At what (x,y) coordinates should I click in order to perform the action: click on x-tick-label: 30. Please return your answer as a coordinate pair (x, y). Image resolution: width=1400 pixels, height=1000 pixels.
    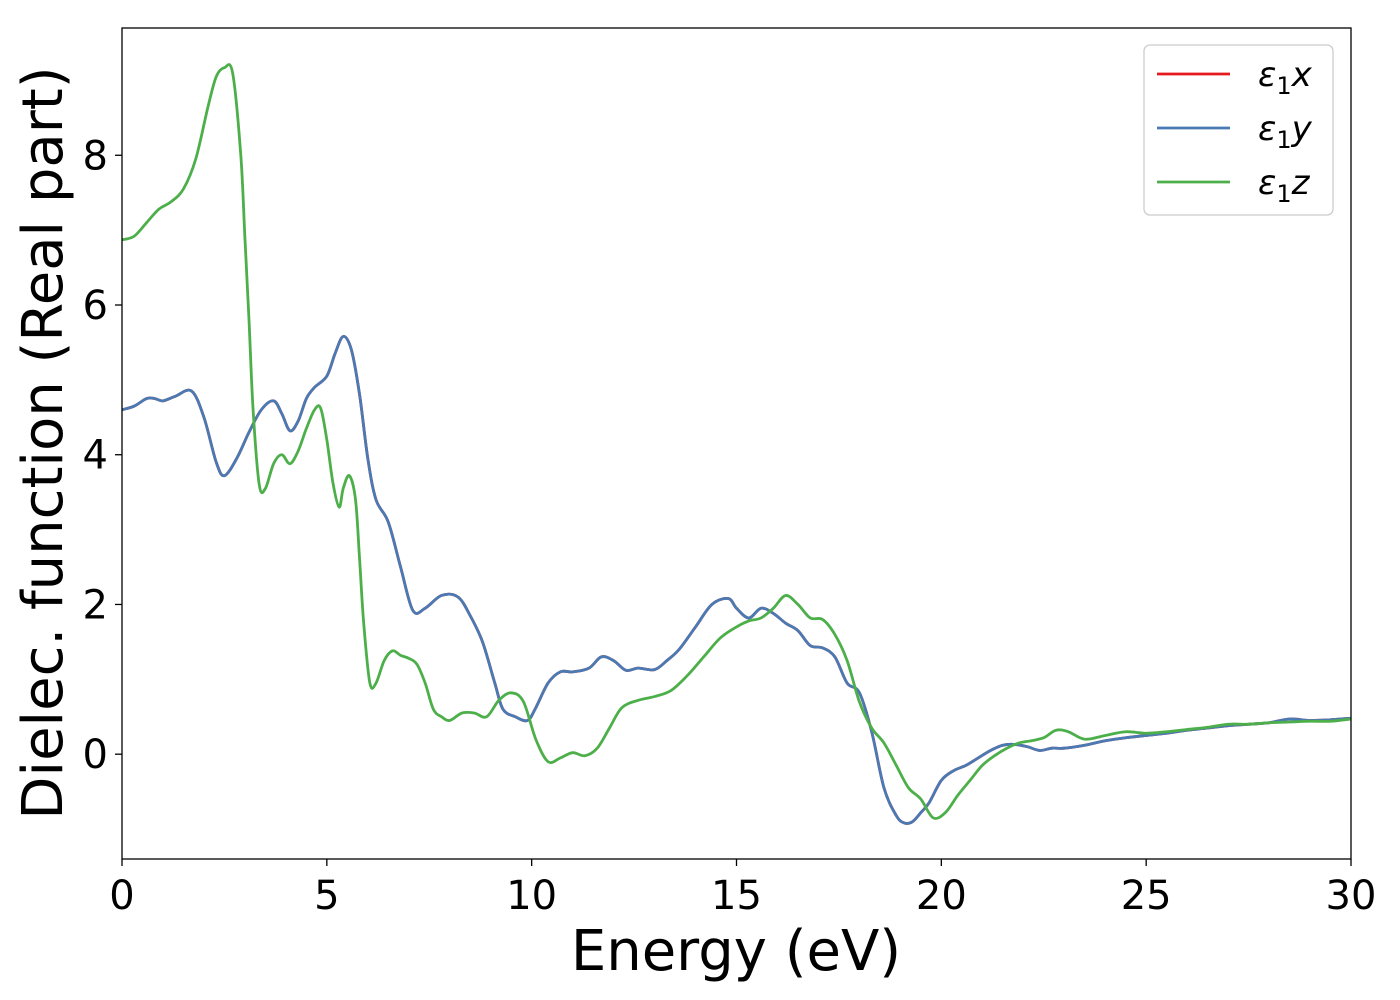
    Looking at the image, I should click on (1351, 896).